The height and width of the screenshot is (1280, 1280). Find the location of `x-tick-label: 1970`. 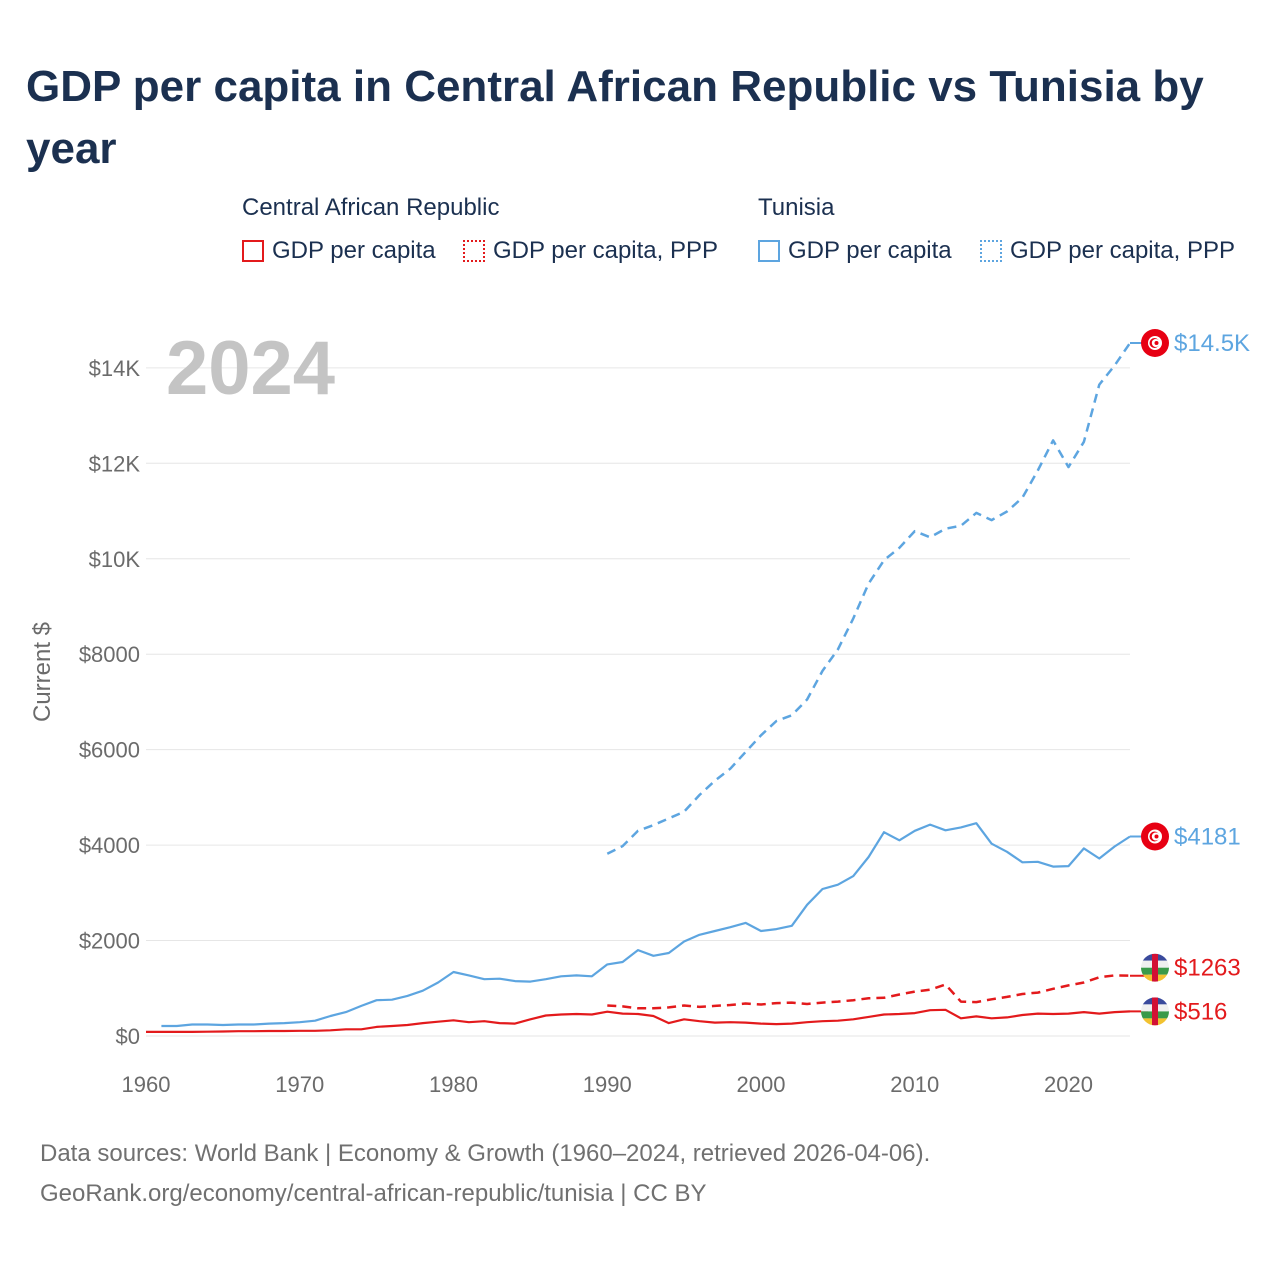

x-tick-label: 1970 is located at coordinates (299, 1084).